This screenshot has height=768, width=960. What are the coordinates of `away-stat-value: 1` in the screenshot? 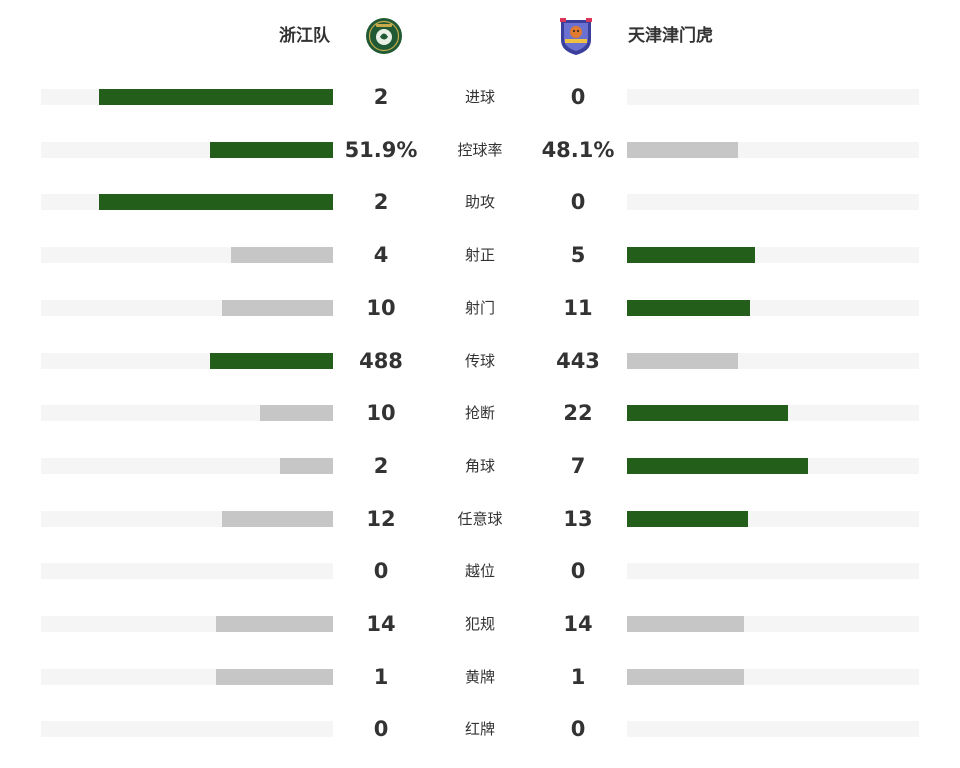 It's located at (578, 676).